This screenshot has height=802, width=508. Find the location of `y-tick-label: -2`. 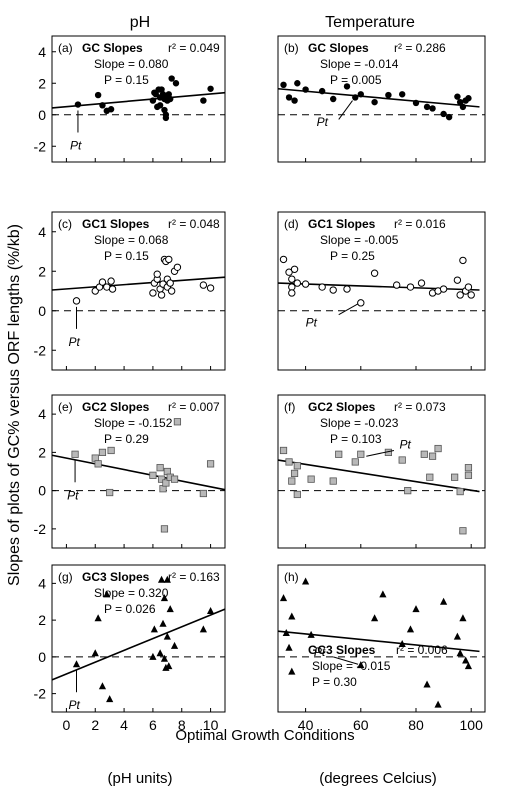

y-tick-label: -2 is located at coordinates (40, 694).